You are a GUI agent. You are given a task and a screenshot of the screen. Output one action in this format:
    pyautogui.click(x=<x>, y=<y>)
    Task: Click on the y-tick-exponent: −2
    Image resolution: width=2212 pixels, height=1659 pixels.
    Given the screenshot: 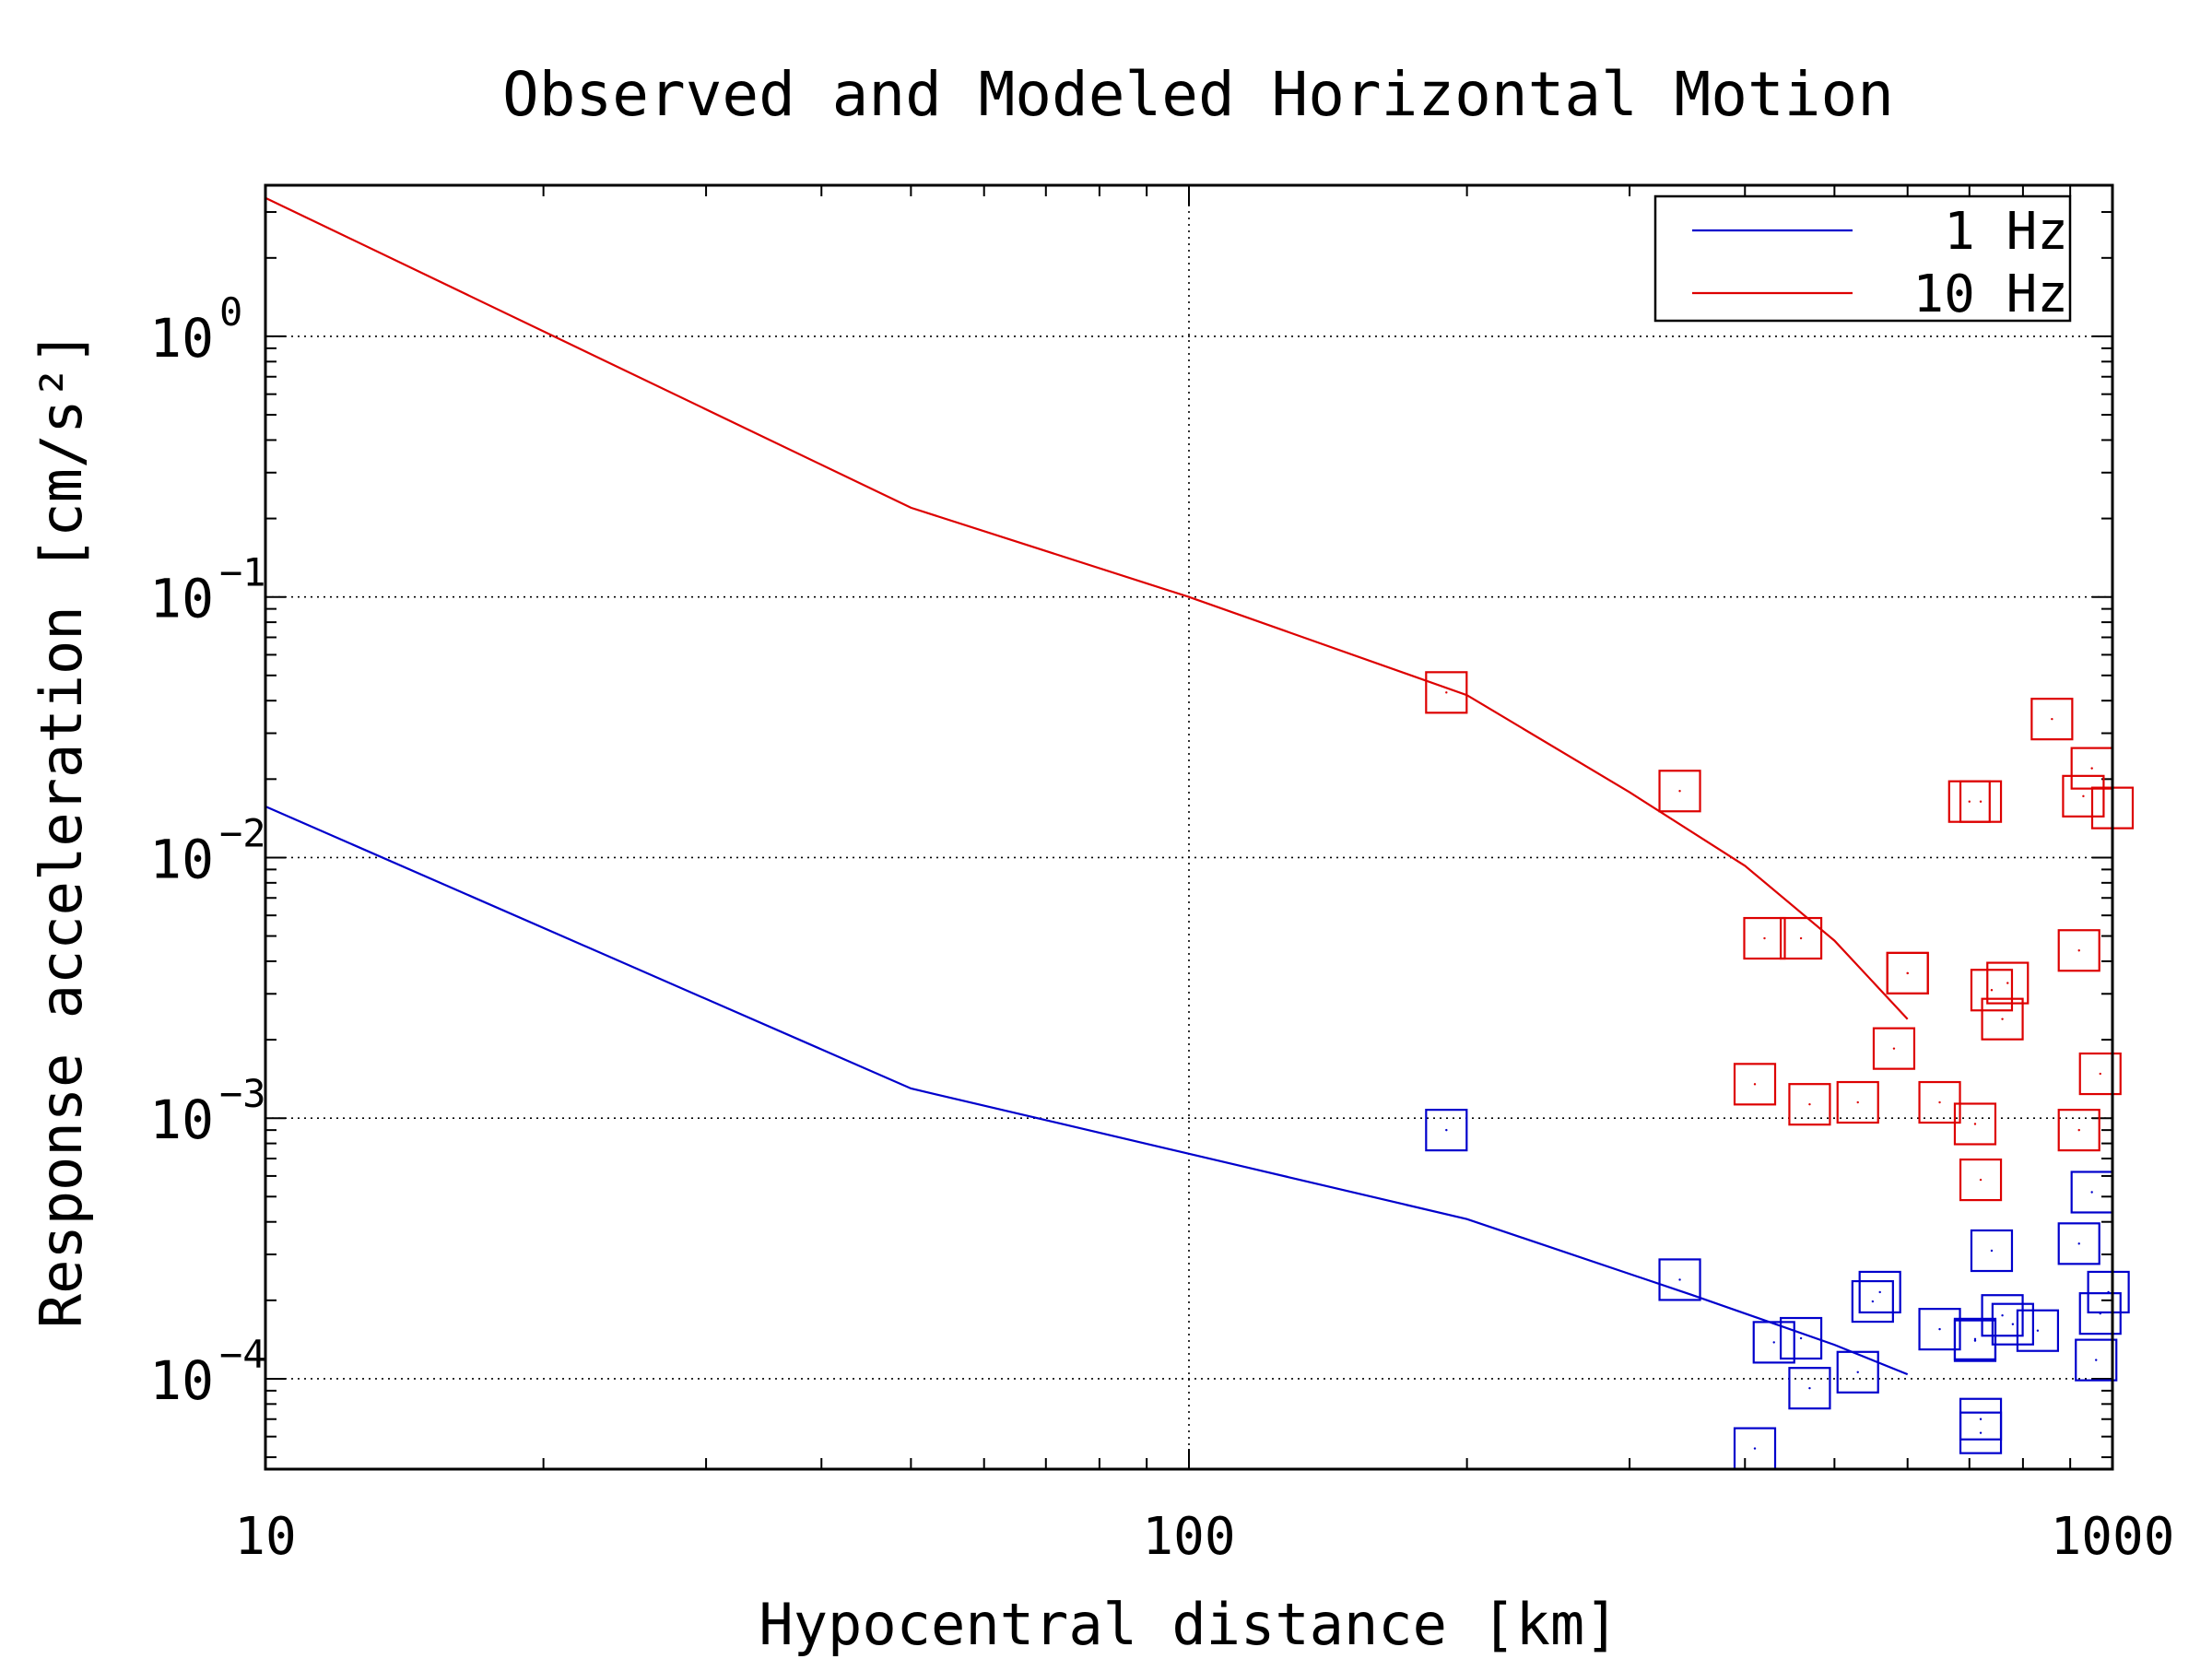 What is the action you would take?
    pyautogui.click(x=242, y=832)
    